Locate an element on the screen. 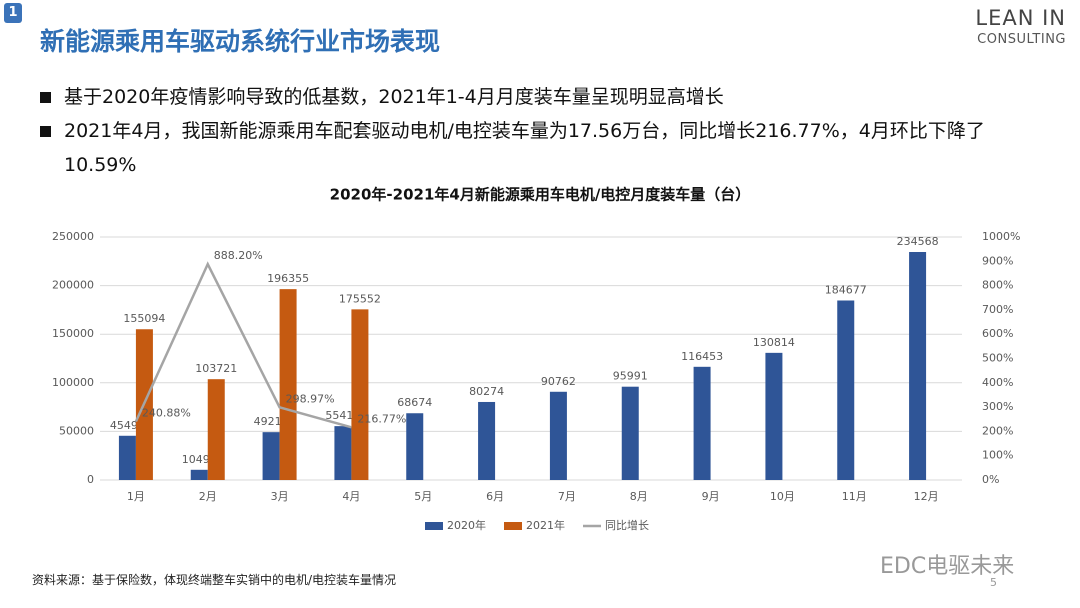 Image resolution: width=1080 pixels, height=608 pixels. y2-tick-label: 600% is located at coordinates (997, 333).